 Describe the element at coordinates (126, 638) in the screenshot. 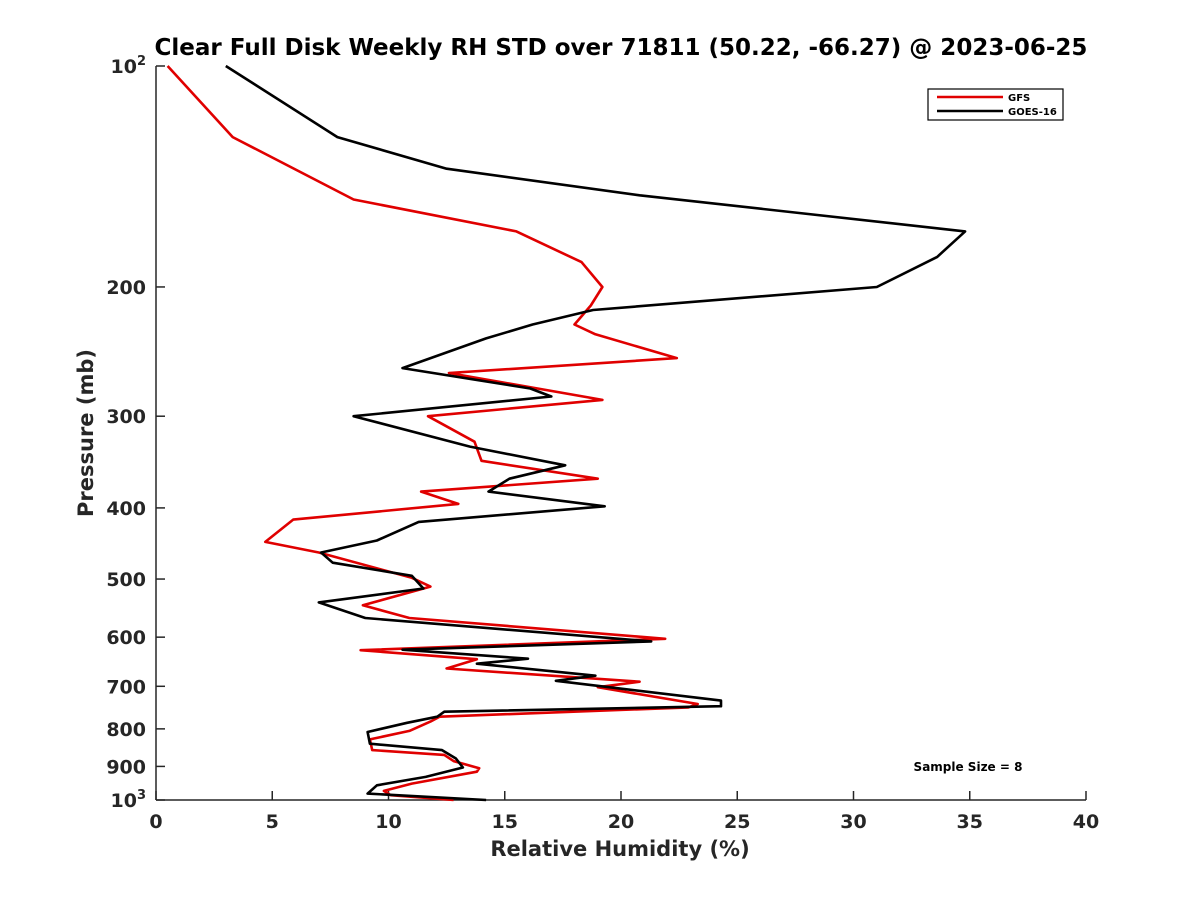

I see `y-tick-label: 600` at that location.